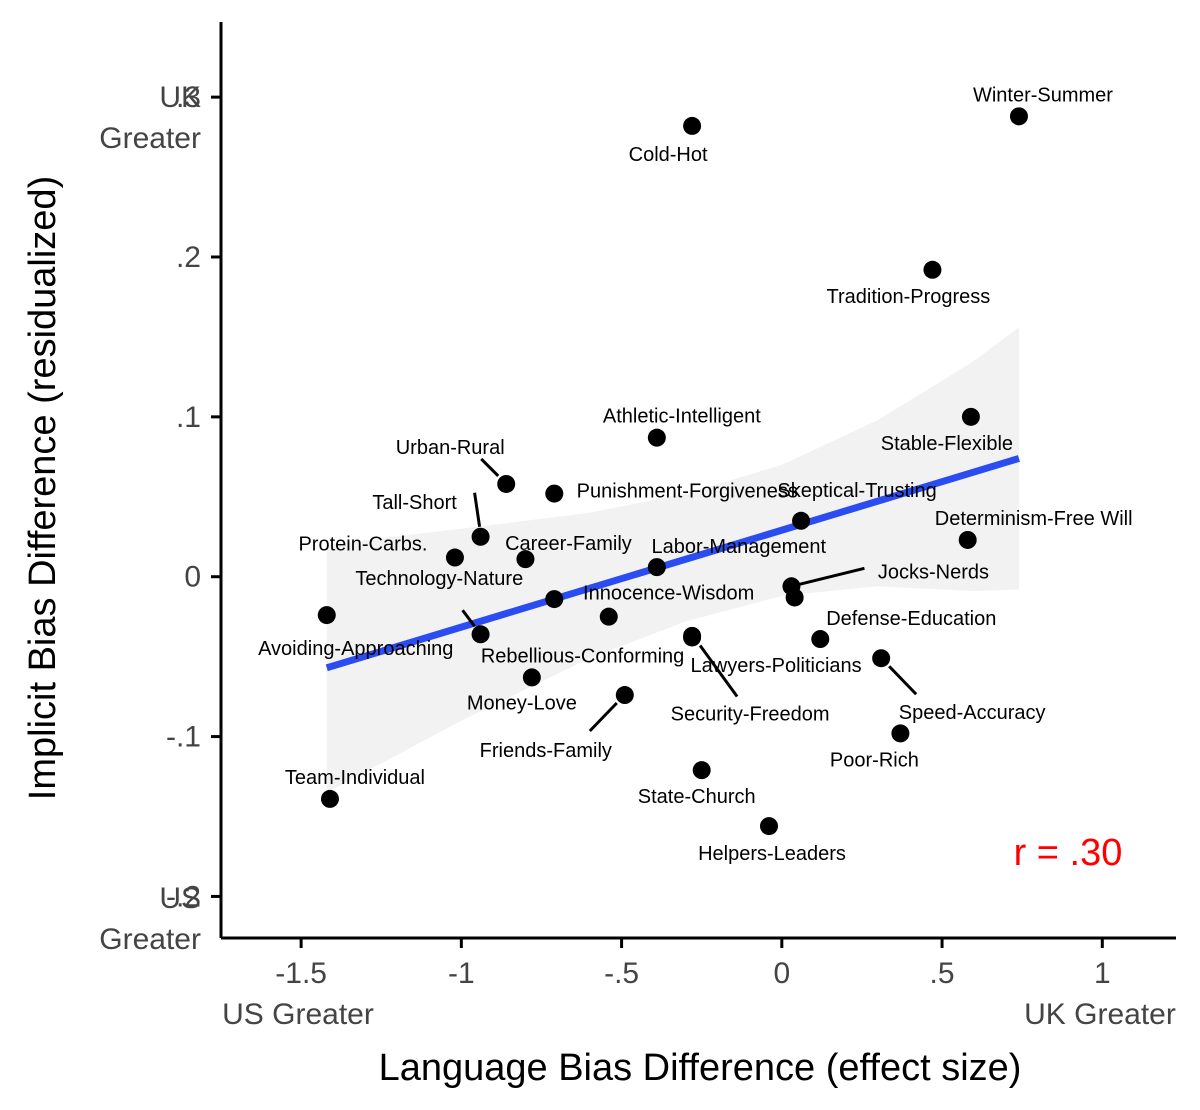  I want to click on y-tick-label: 0, so click(192, 577).